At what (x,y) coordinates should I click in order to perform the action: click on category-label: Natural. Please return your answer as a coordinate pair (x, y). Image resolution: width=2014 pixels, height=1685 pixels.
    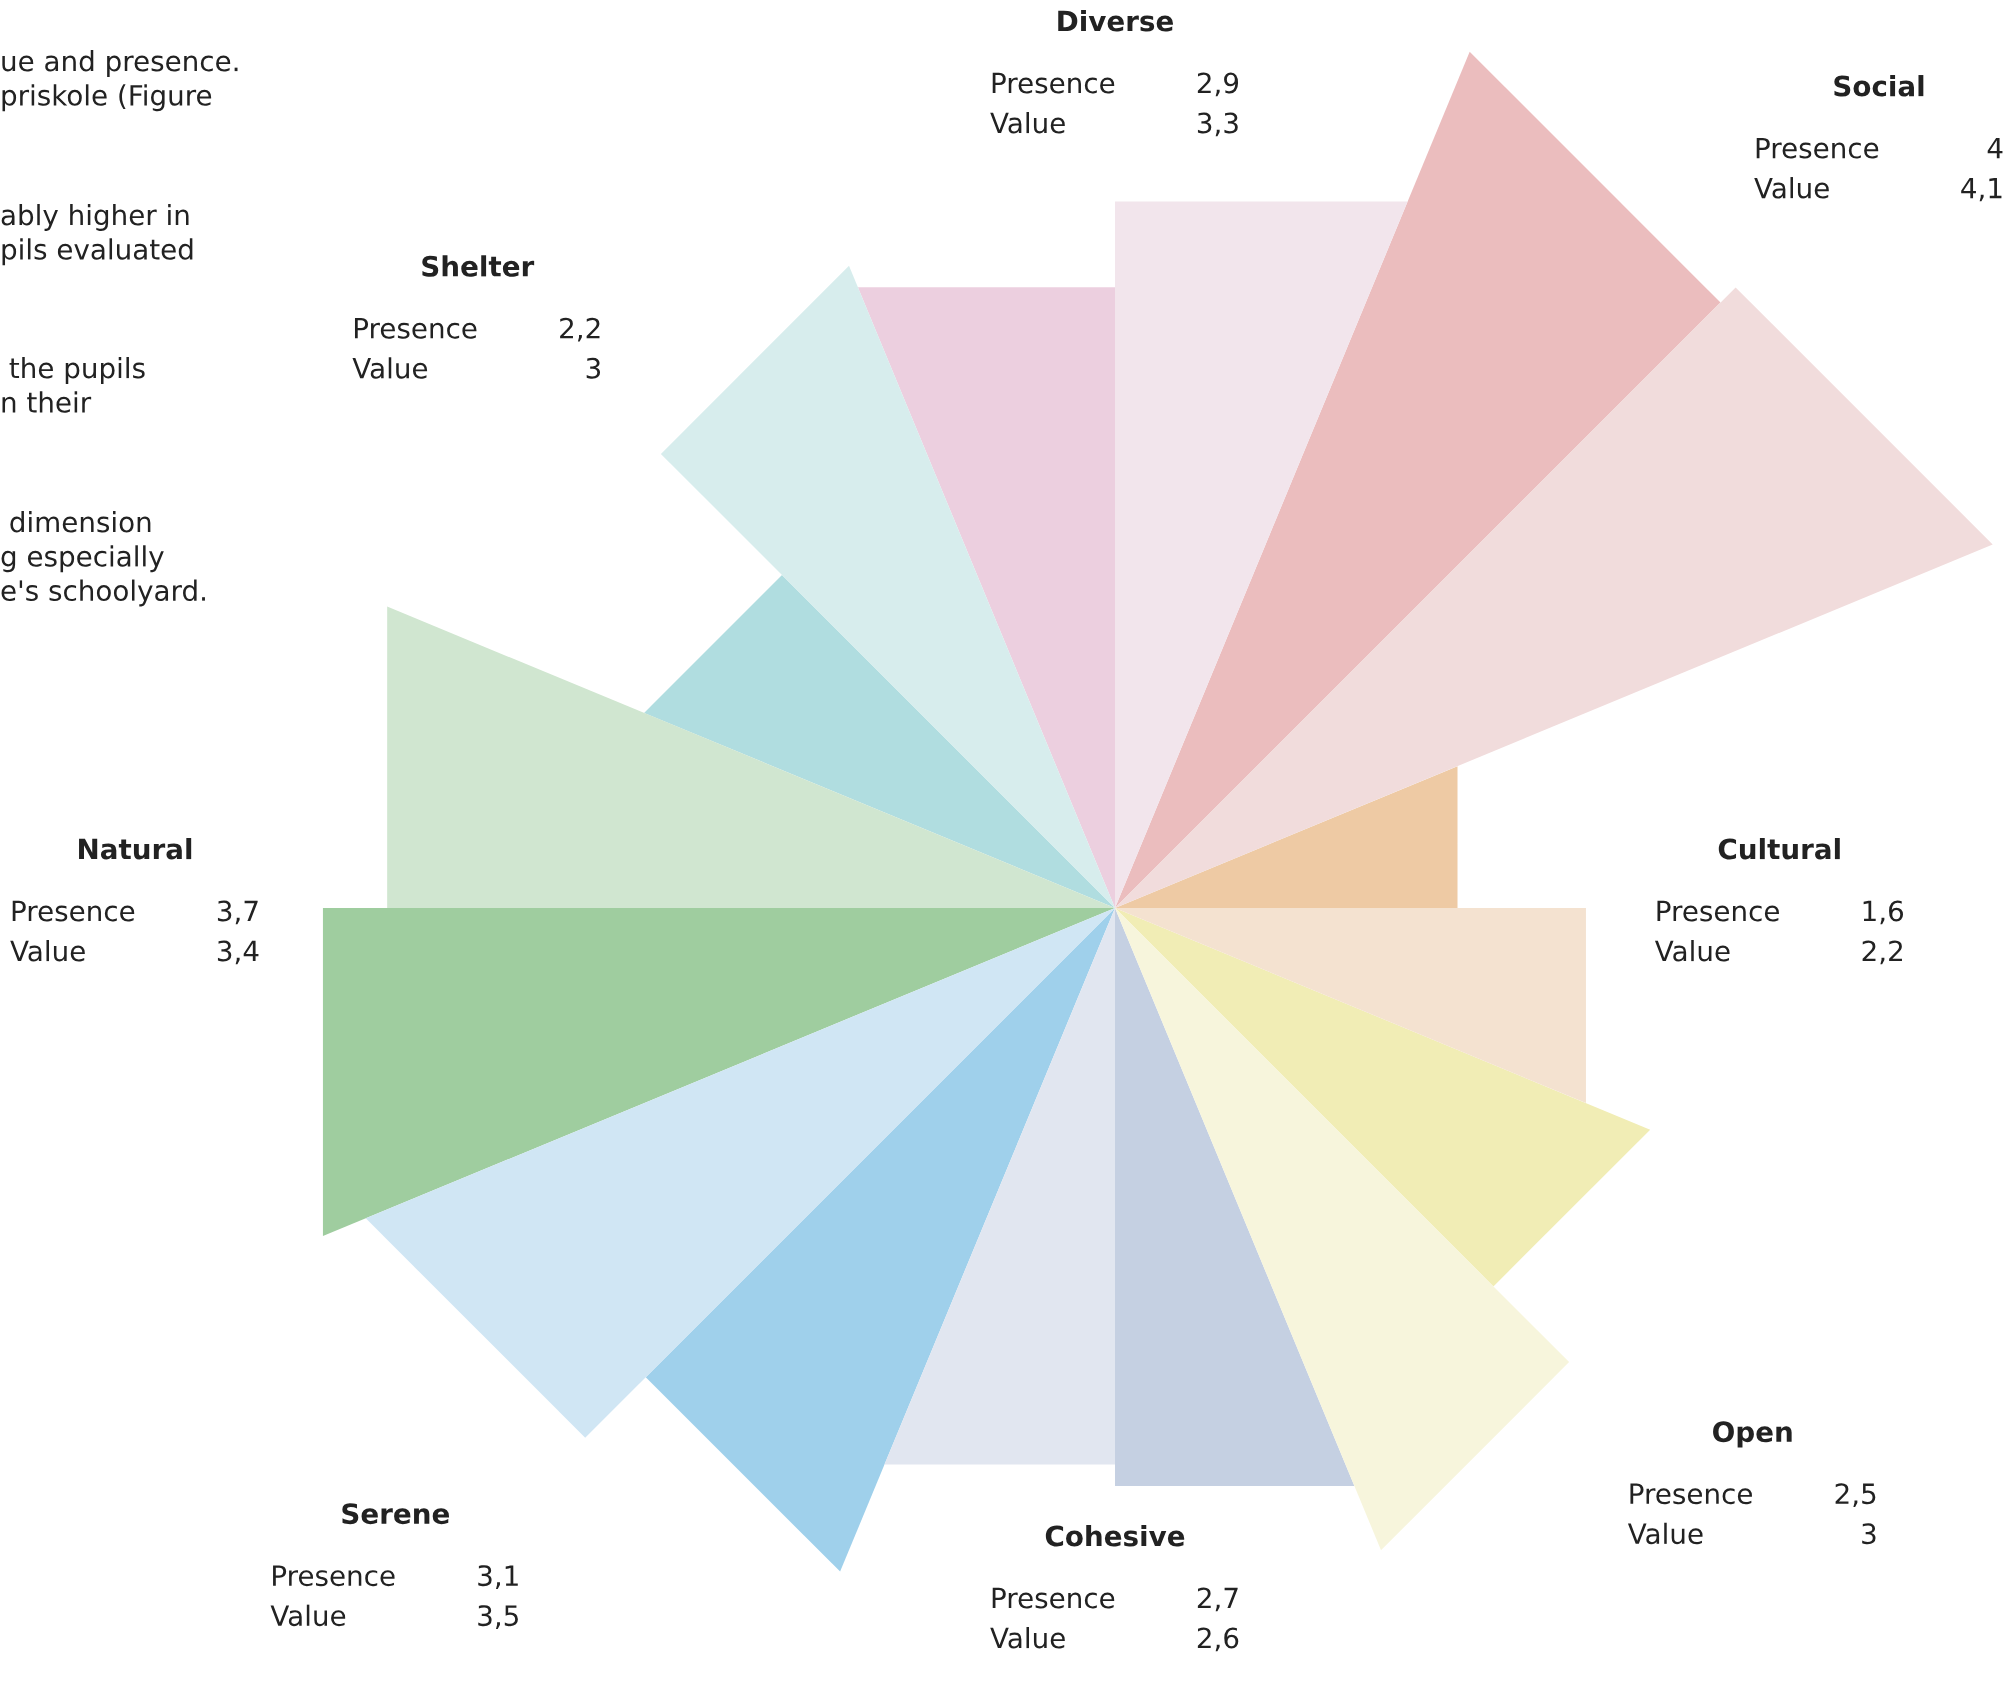
    Looking at the image, I should click on (135, 849).